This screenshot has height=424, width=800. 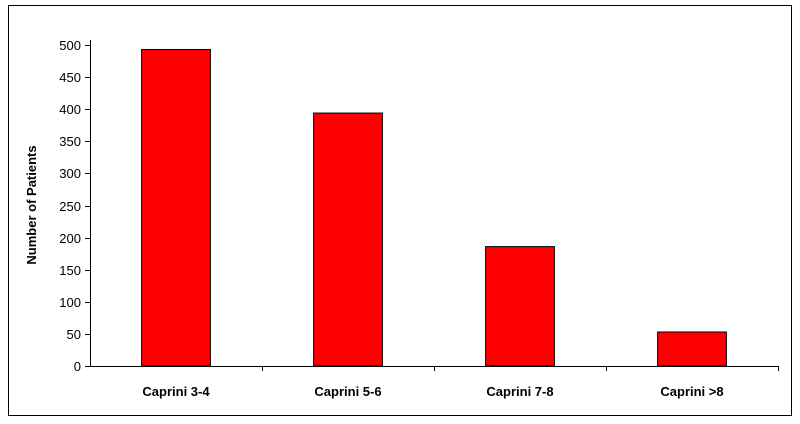 I want to click on y-tick-label: 150, so click(x=70, y=270).